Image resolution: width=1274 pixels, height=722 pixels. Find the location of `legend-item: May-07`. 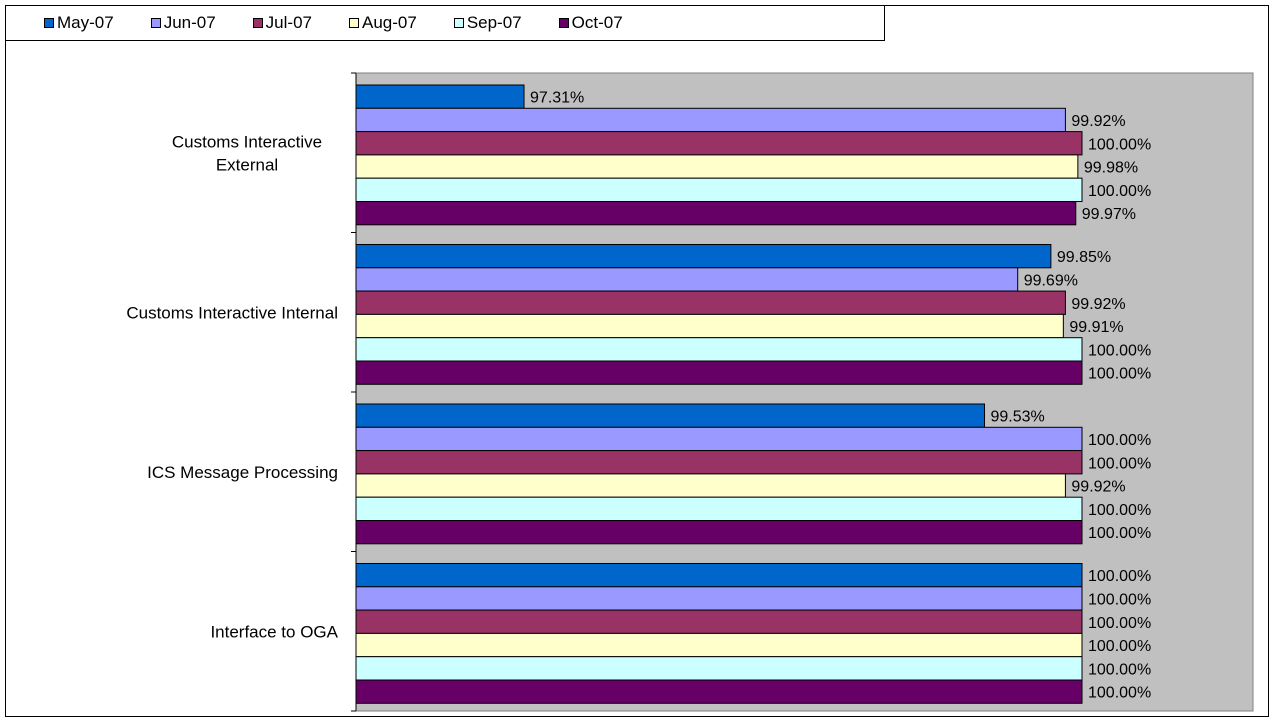

legend-item: May-07 is located at coordinates (79, 23).